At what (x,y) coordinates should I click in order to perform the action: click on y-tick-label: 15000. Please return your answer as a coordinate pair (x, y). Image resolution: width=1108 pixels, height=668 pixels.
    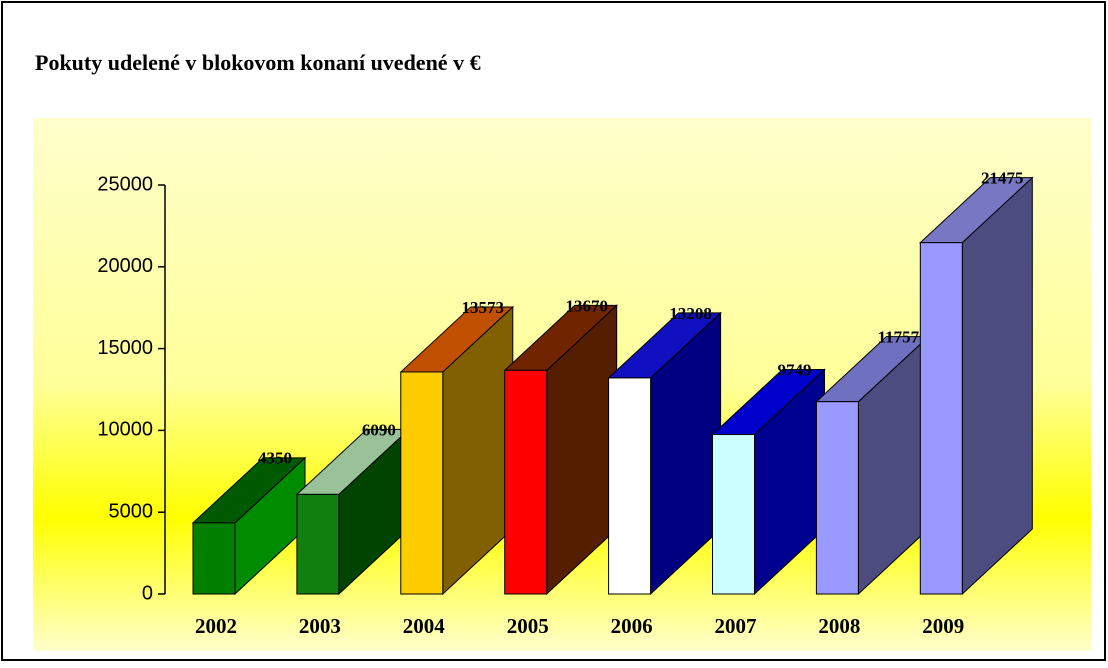
    Looking at the image, I should click on (125, 348).